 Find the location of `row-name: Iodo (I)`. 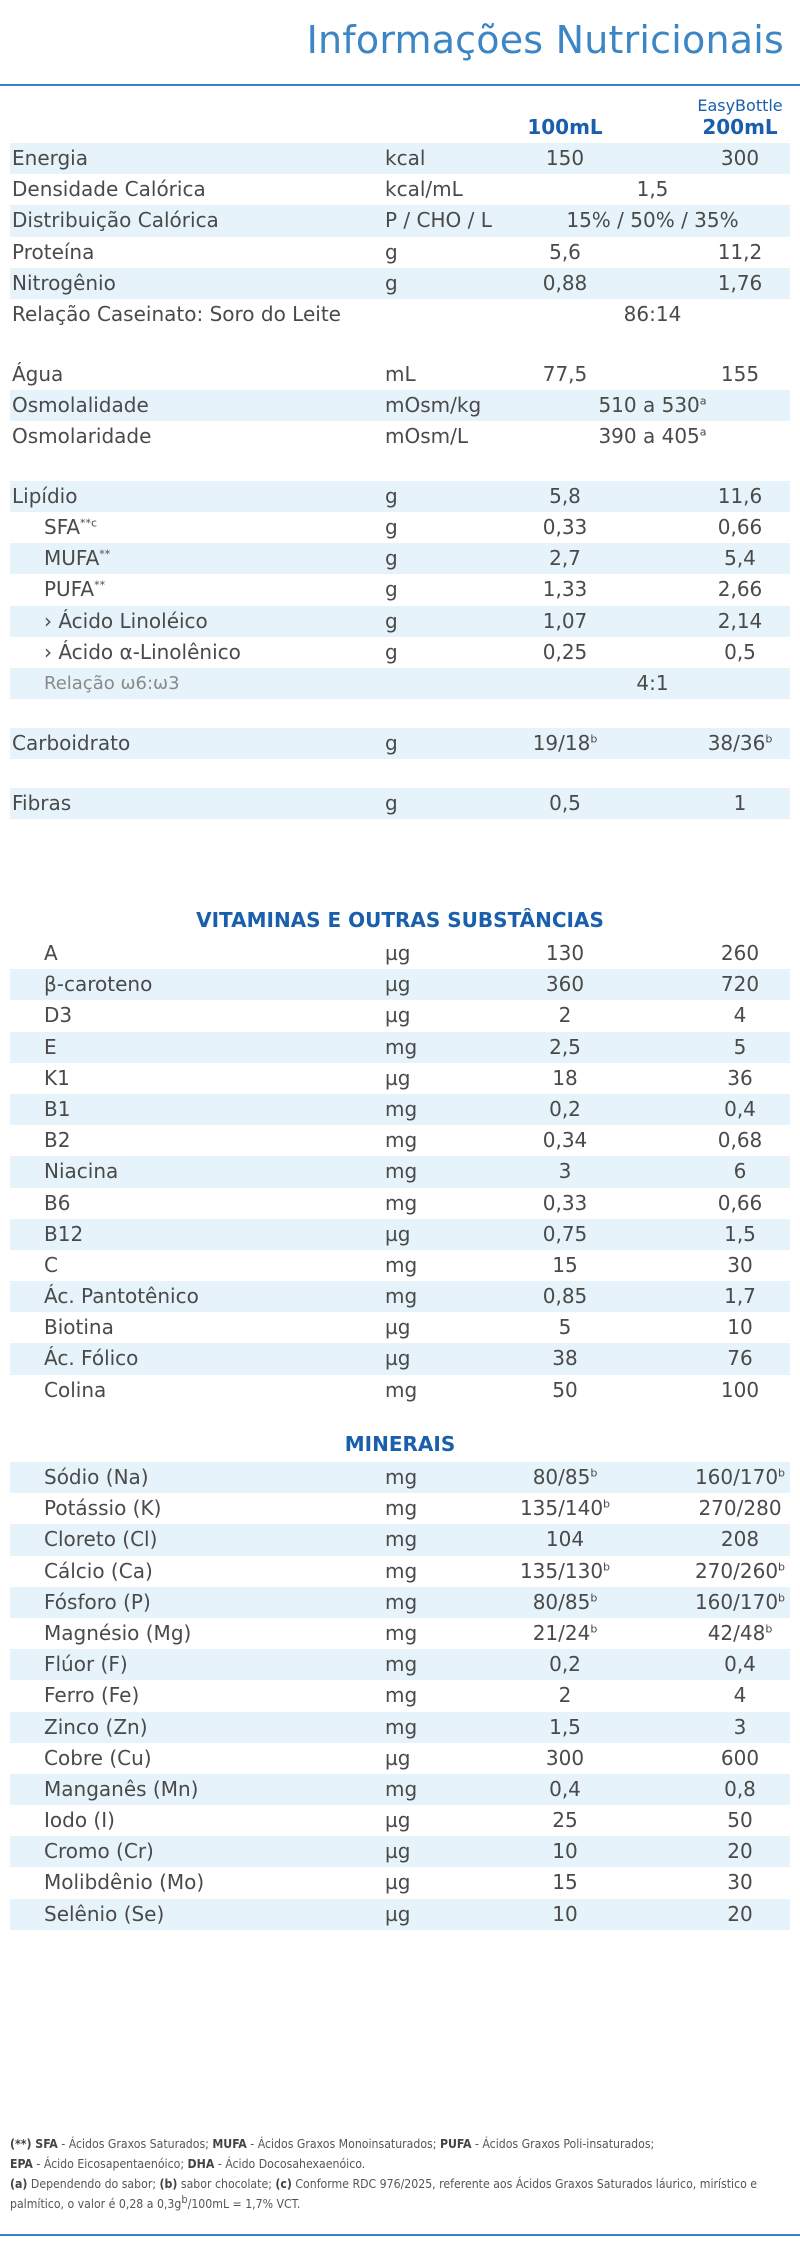

row-name: Iodo (I) is located at coordinates (79, 1820).